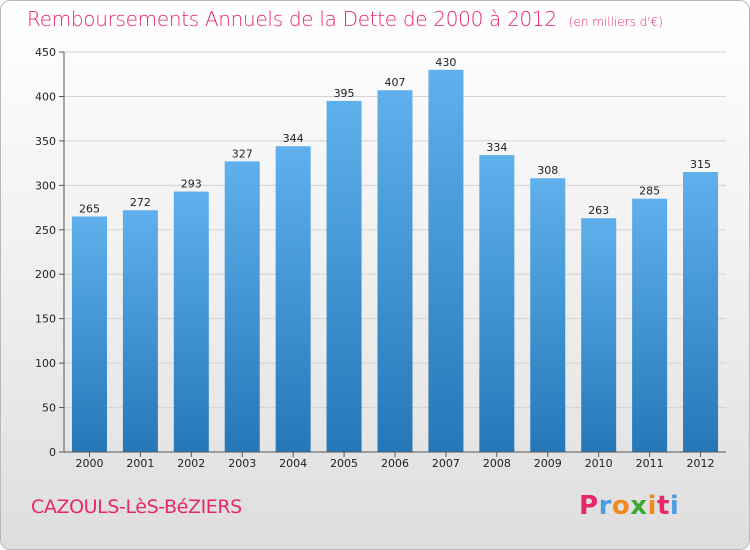 The width and height of the screenshot is (750, 550). Describe the element at coordinates (344, 93) in the screenshot. I see `value-label-2005: 395` at that location.